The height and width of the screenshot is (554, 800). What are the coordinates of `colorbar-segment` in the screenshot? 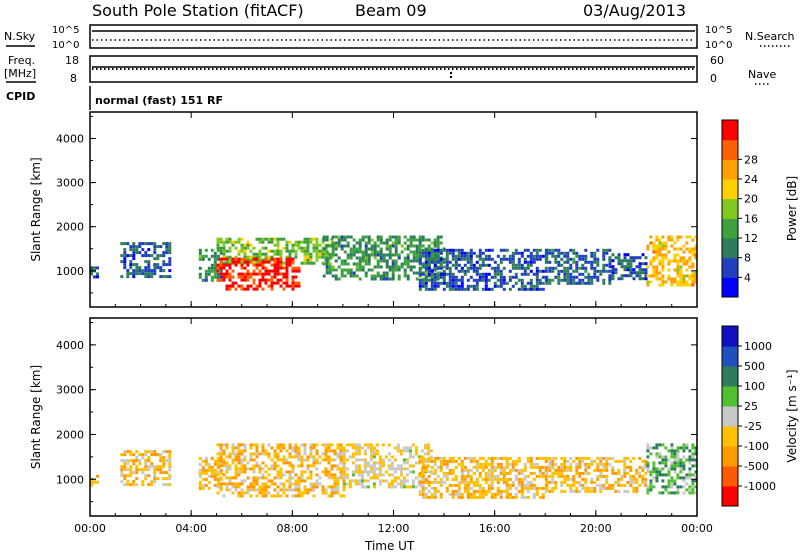 It's located at (730, 208).